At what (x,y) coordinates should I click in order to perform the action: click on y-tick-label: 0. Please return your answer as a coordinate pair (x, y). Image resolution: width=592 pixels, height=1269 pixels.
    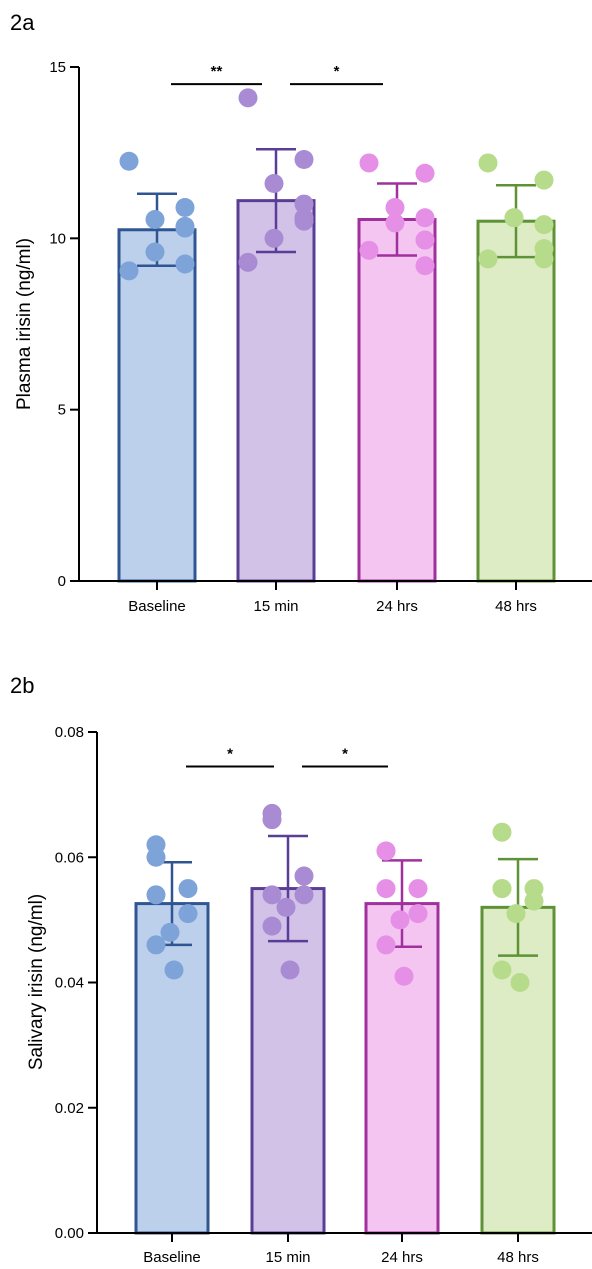
    Looking at the image, I should click on (62, 581).